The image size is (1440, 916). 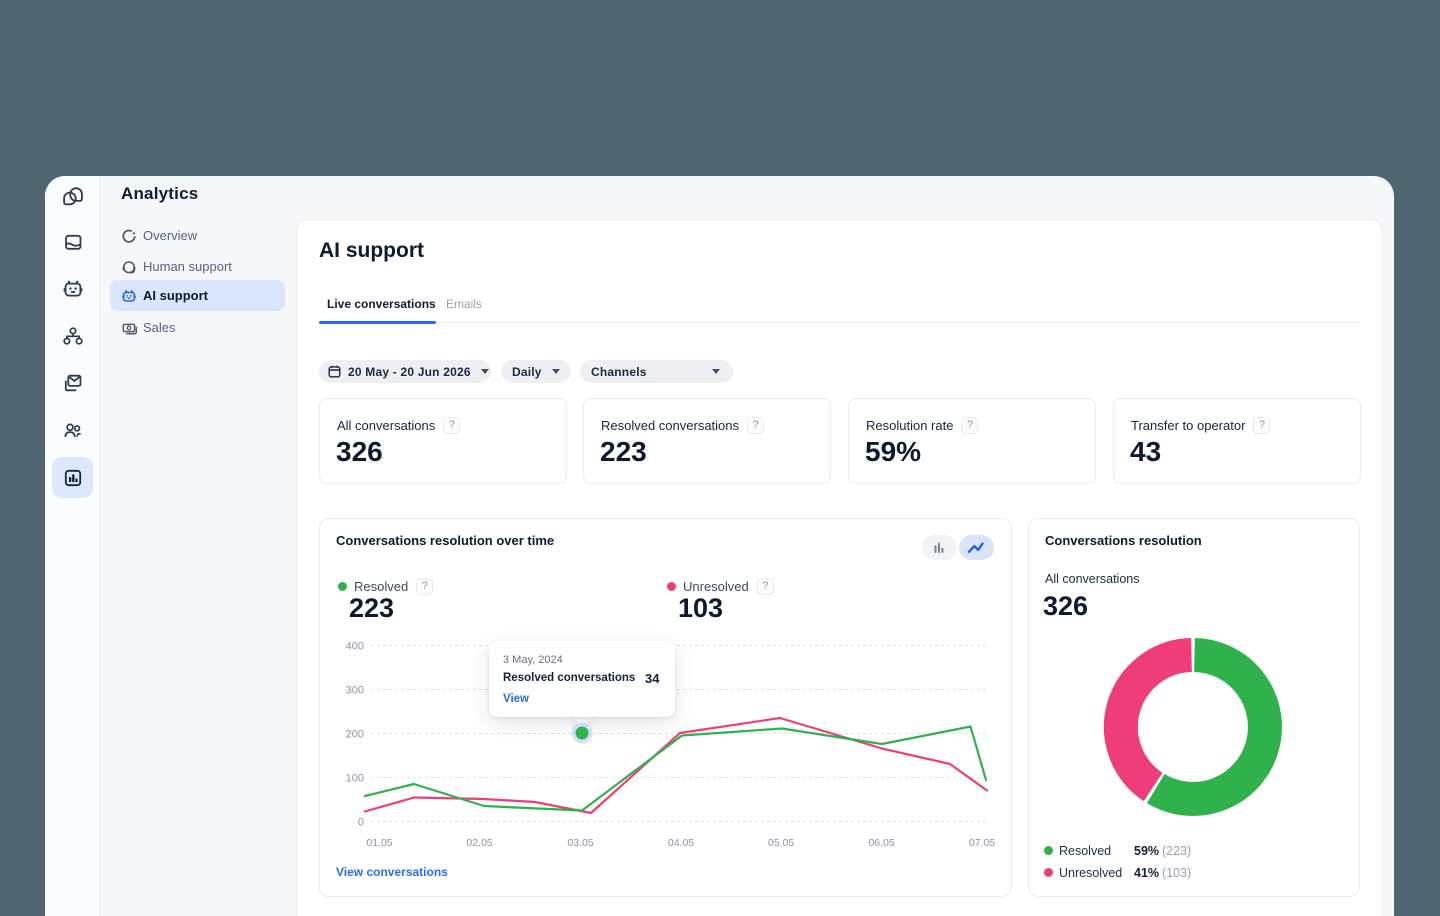 What do you see at coordinates (479, 843) in the screenshot?
I see `svg-text: 02.05` at bounding box center [479, 843].